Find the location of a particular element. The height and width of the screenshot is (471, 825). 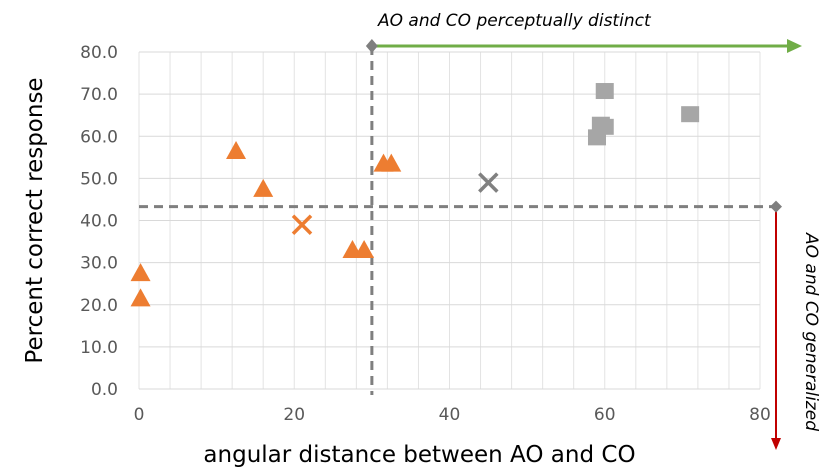

x-tick-label: 60 is located at coordinates (605, 415).